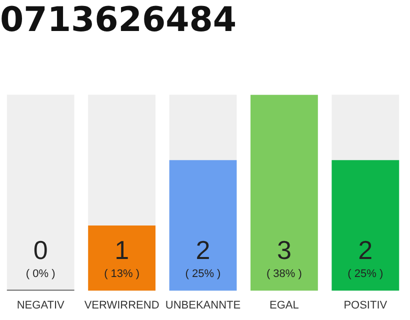 The image size is (410, 320). I want to click on data-label: 3 ( 38% ), so click(284, 257).